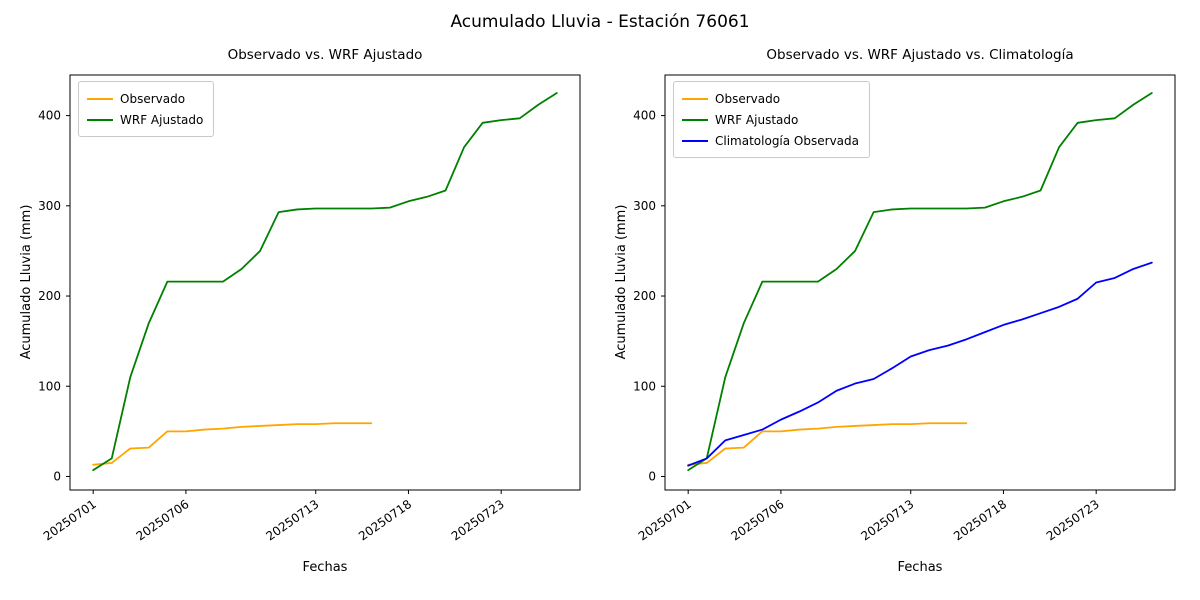  Describe the element at coordinates (325, 567) in the screenshot. I see `left-x-axis-label: Fechas` at that location.